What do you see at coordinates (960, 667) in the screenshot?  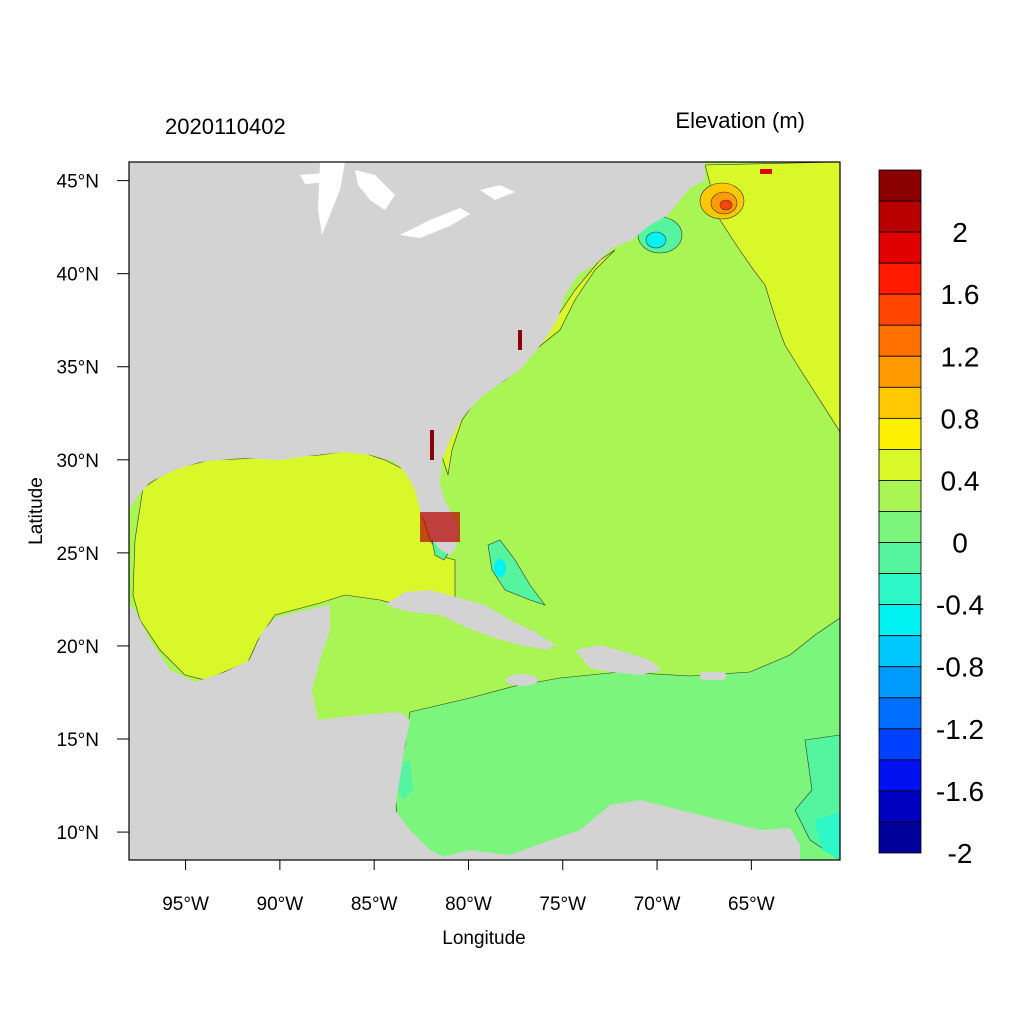 I see `colorbar-label: -0.8` at bounding box center [960, 667].